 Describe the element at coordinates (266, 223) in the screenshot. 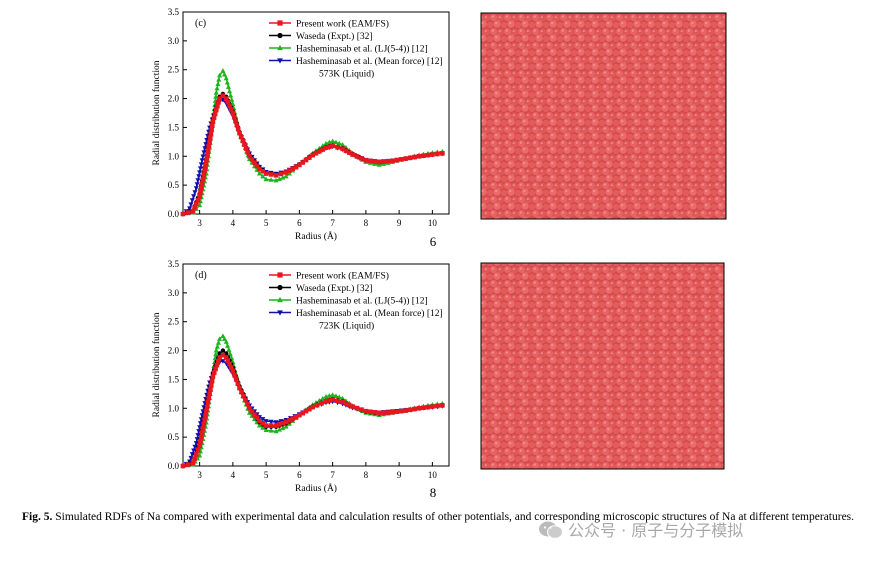

I see `x-tick-label: 5` at that location.